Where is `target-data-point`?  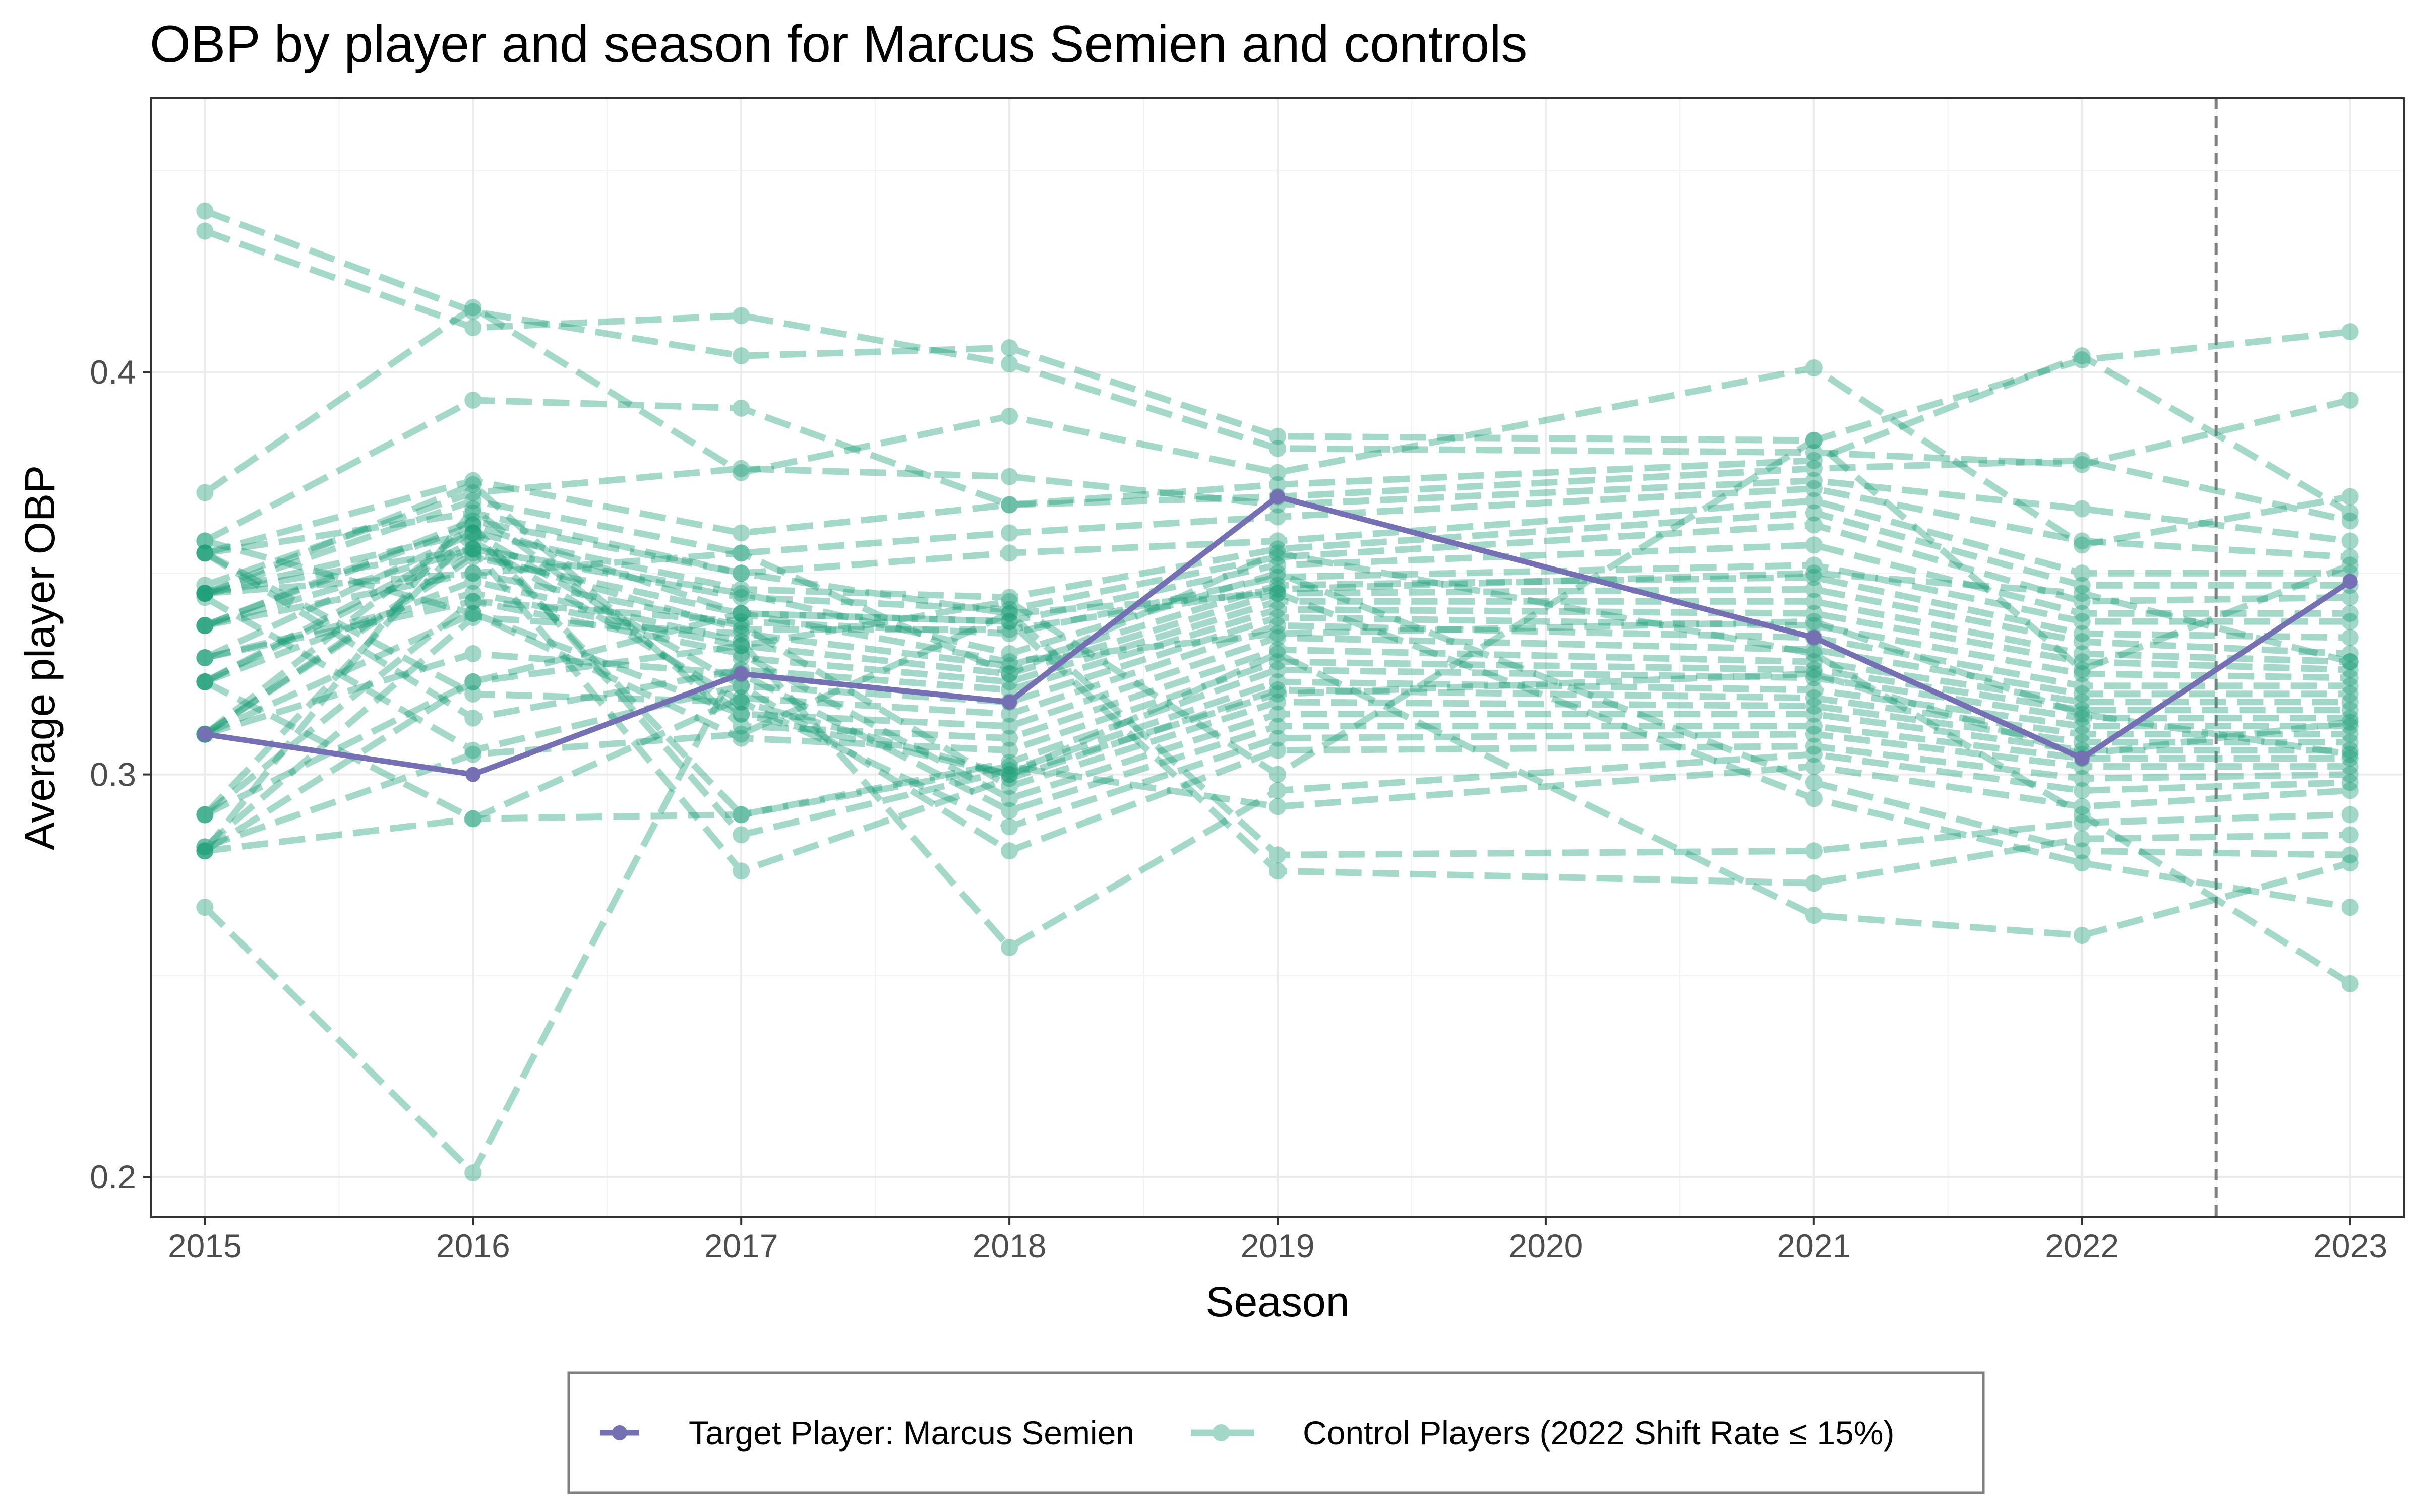
target-data-point is located at coordinates (473, 774).